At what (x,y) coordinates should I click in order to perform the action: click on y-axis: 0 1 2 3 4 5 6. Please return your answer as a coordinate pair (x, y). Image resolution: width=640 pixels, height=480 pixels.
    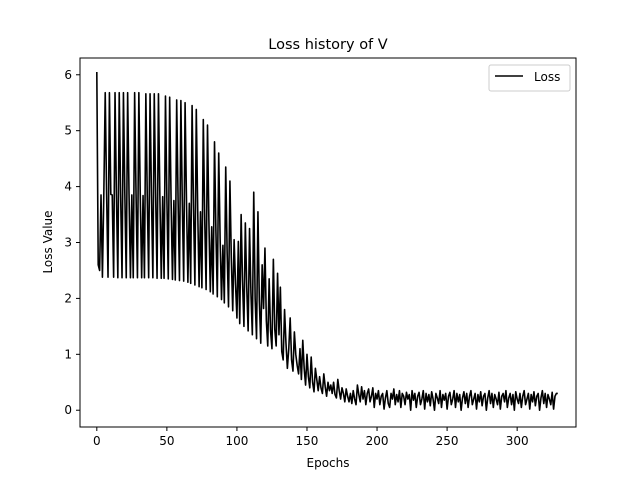
    Looking at the image, I should click on (72, 242).